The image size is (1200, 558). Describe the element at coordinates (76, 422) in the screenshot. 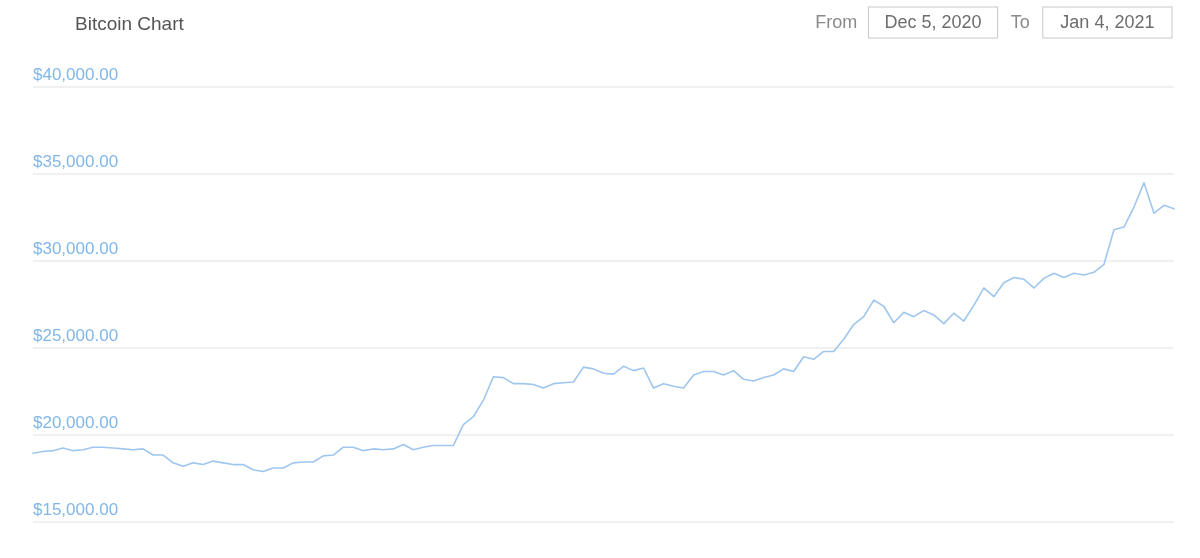

I see `y-tick-label: $20,000.00` at that location.